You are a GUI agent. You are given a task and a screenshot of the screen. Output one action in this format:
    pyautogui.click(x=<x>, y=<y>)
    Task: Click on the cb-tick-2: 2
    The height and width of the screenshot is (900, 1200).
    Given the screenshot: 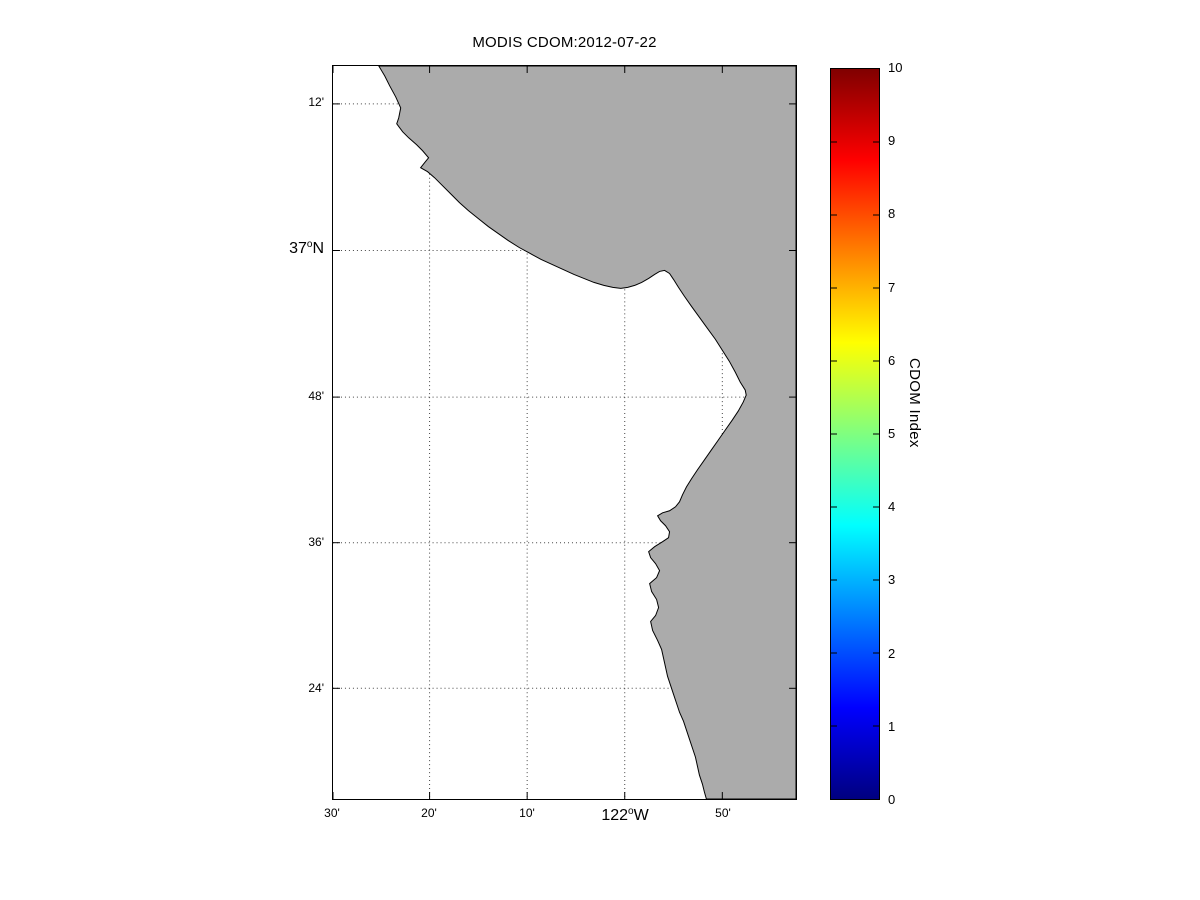 What is the action you would take?
    pyautogui.click(x=892, y=653)
    